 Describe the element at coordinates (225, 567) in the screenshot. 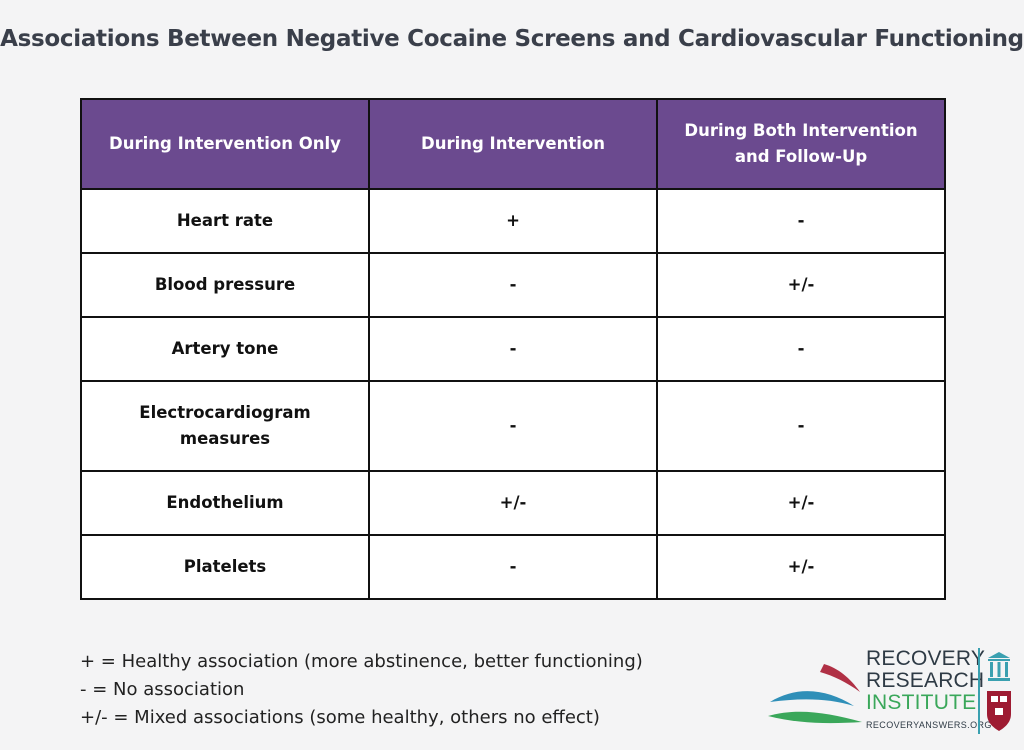

I see `row-label: Platelets` at that location.